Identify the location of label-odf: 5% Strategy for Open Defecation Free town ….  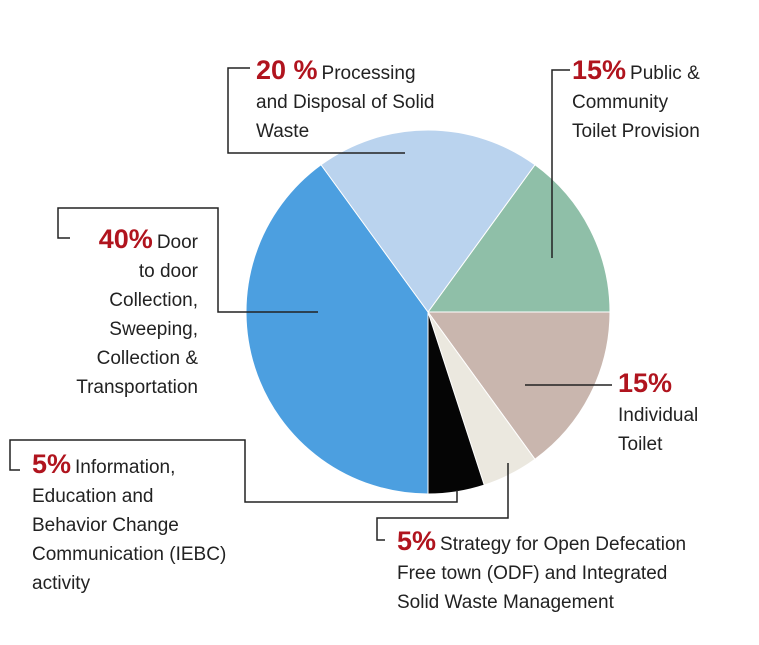
(542, 570).